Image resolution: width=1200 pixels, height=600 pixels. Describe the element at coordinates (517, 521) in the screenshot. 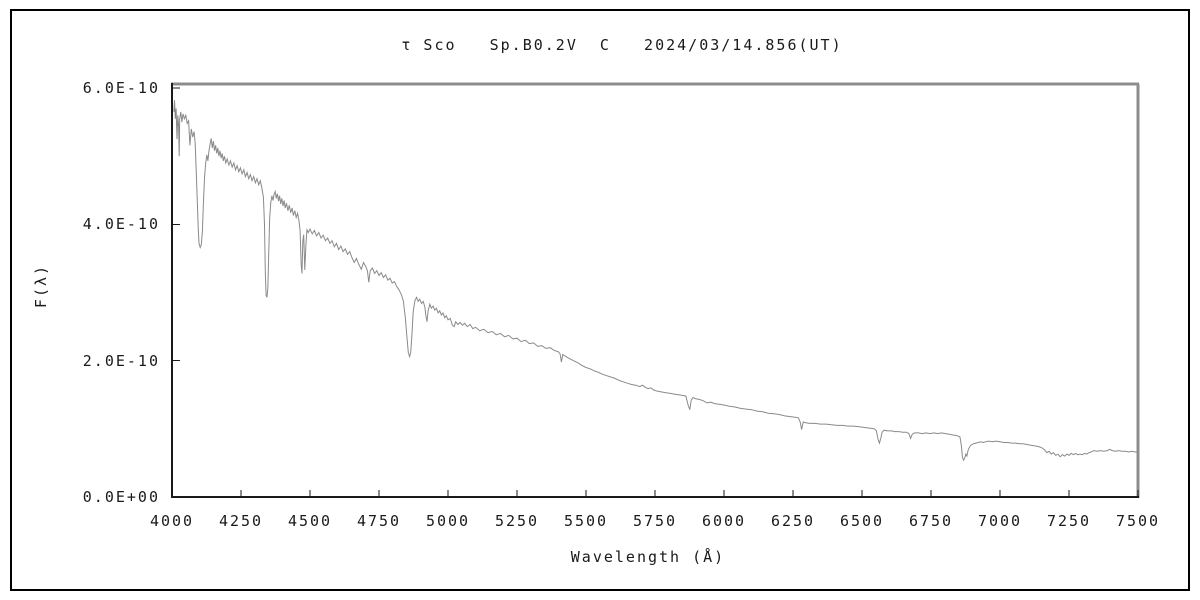

I see `x-tick-label: 5250` at that location.